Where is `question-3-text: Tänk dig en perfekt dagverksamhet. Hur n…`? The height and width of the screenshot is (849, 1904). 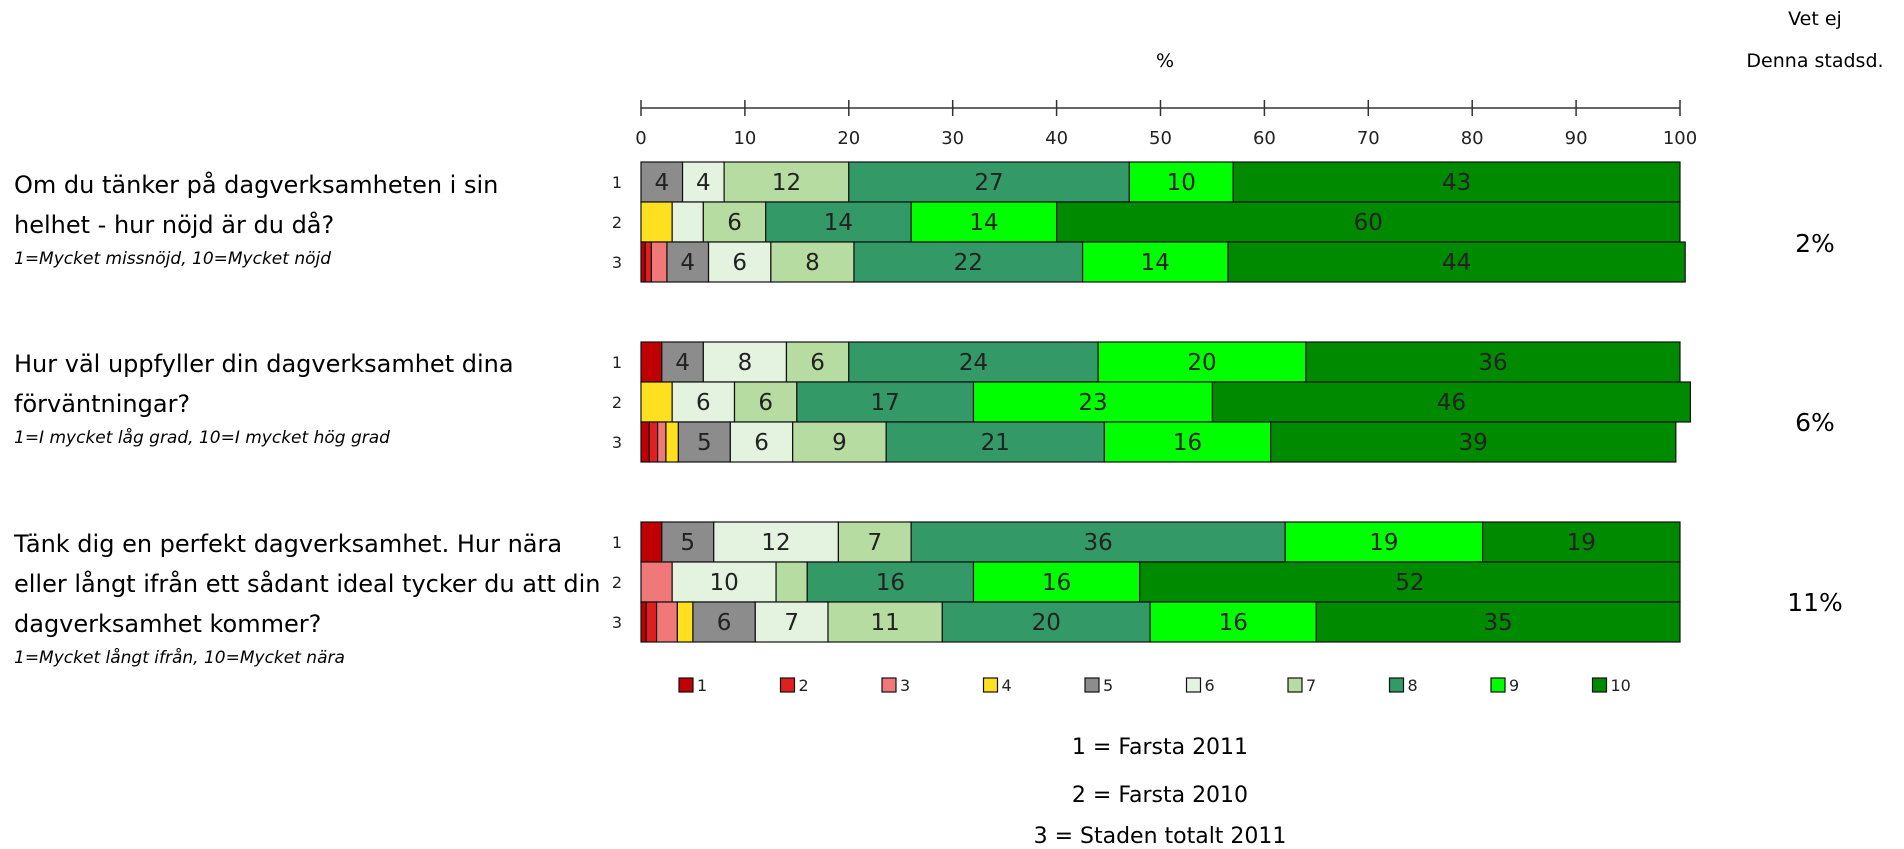
question-3-text: Tänk dig en perfekt dagverksamhet. Hur n… is located at coordinates (307, 584).